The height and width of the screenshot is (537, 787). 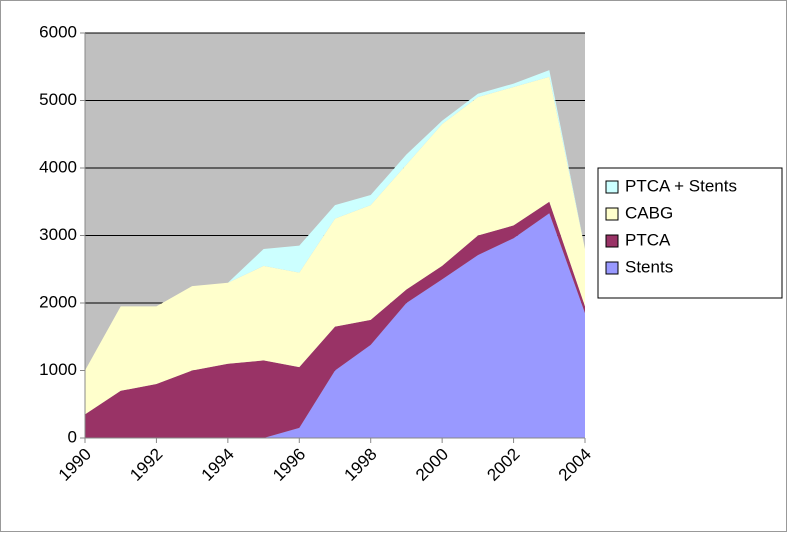 I want to click on legend: PTCA + Stents CABG PTCA Stents, so click(x=690, y=233).